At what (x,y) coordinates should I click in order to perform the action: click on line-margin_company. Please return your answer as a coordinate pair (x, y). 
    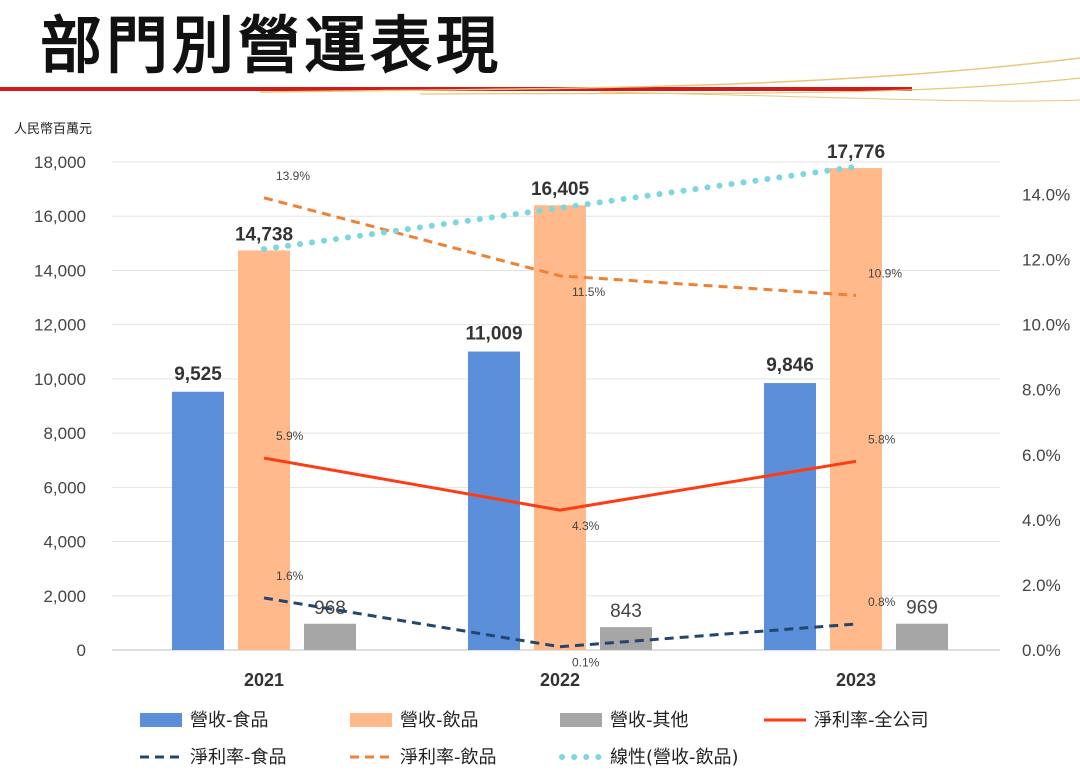
    Looking at the image, I should click on (560, 484).